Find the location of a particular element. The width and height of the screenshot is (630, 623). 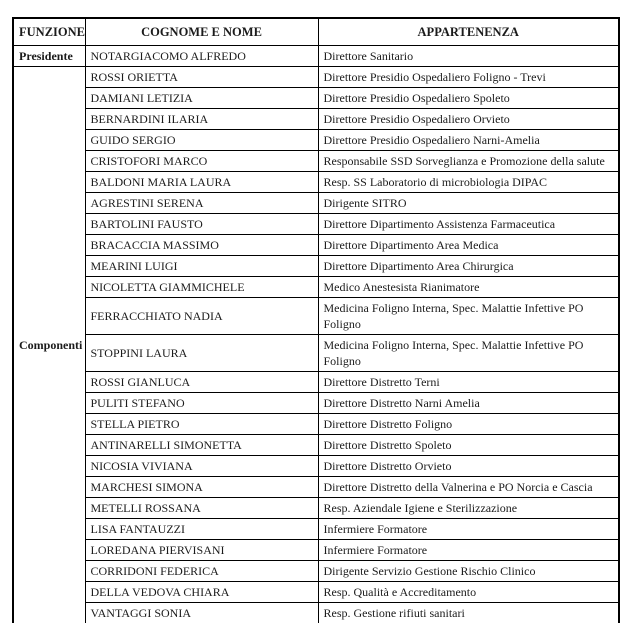

affiliation-cell: Resp. Qualità e Accreditamento is located at coordinates (468, 592).